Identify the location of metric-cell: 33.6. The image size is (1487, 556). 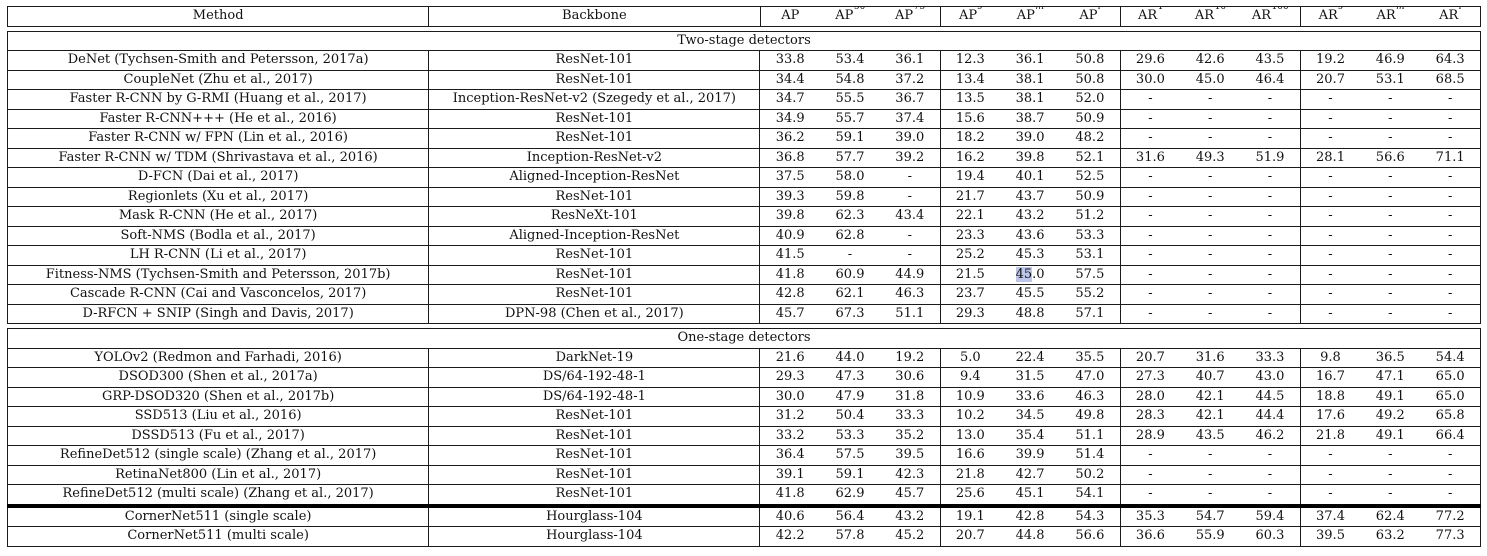
(1030, 396).